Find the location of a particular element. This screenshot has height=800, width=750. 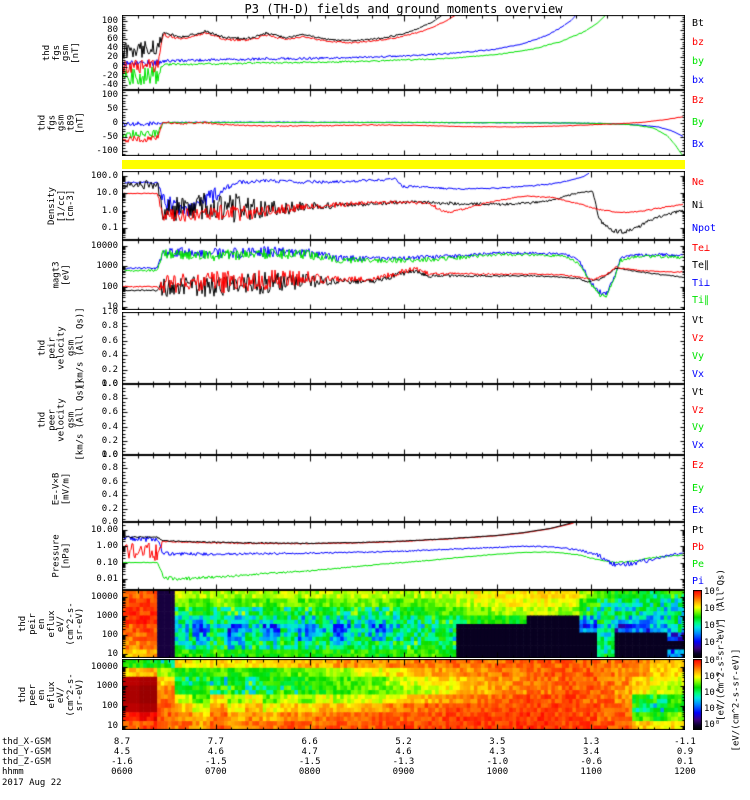

panel-e-vxb-legend-Ex: Ex is located at coordinates (698, 510).